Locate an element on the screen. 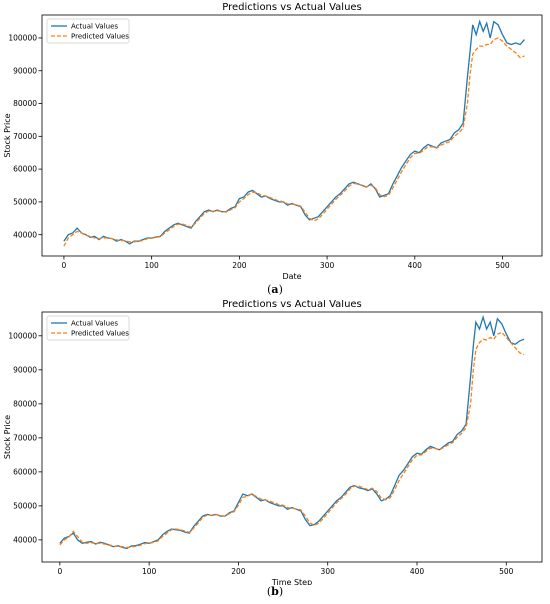  x-axis-label: Date is located at coordinates (291, 276).